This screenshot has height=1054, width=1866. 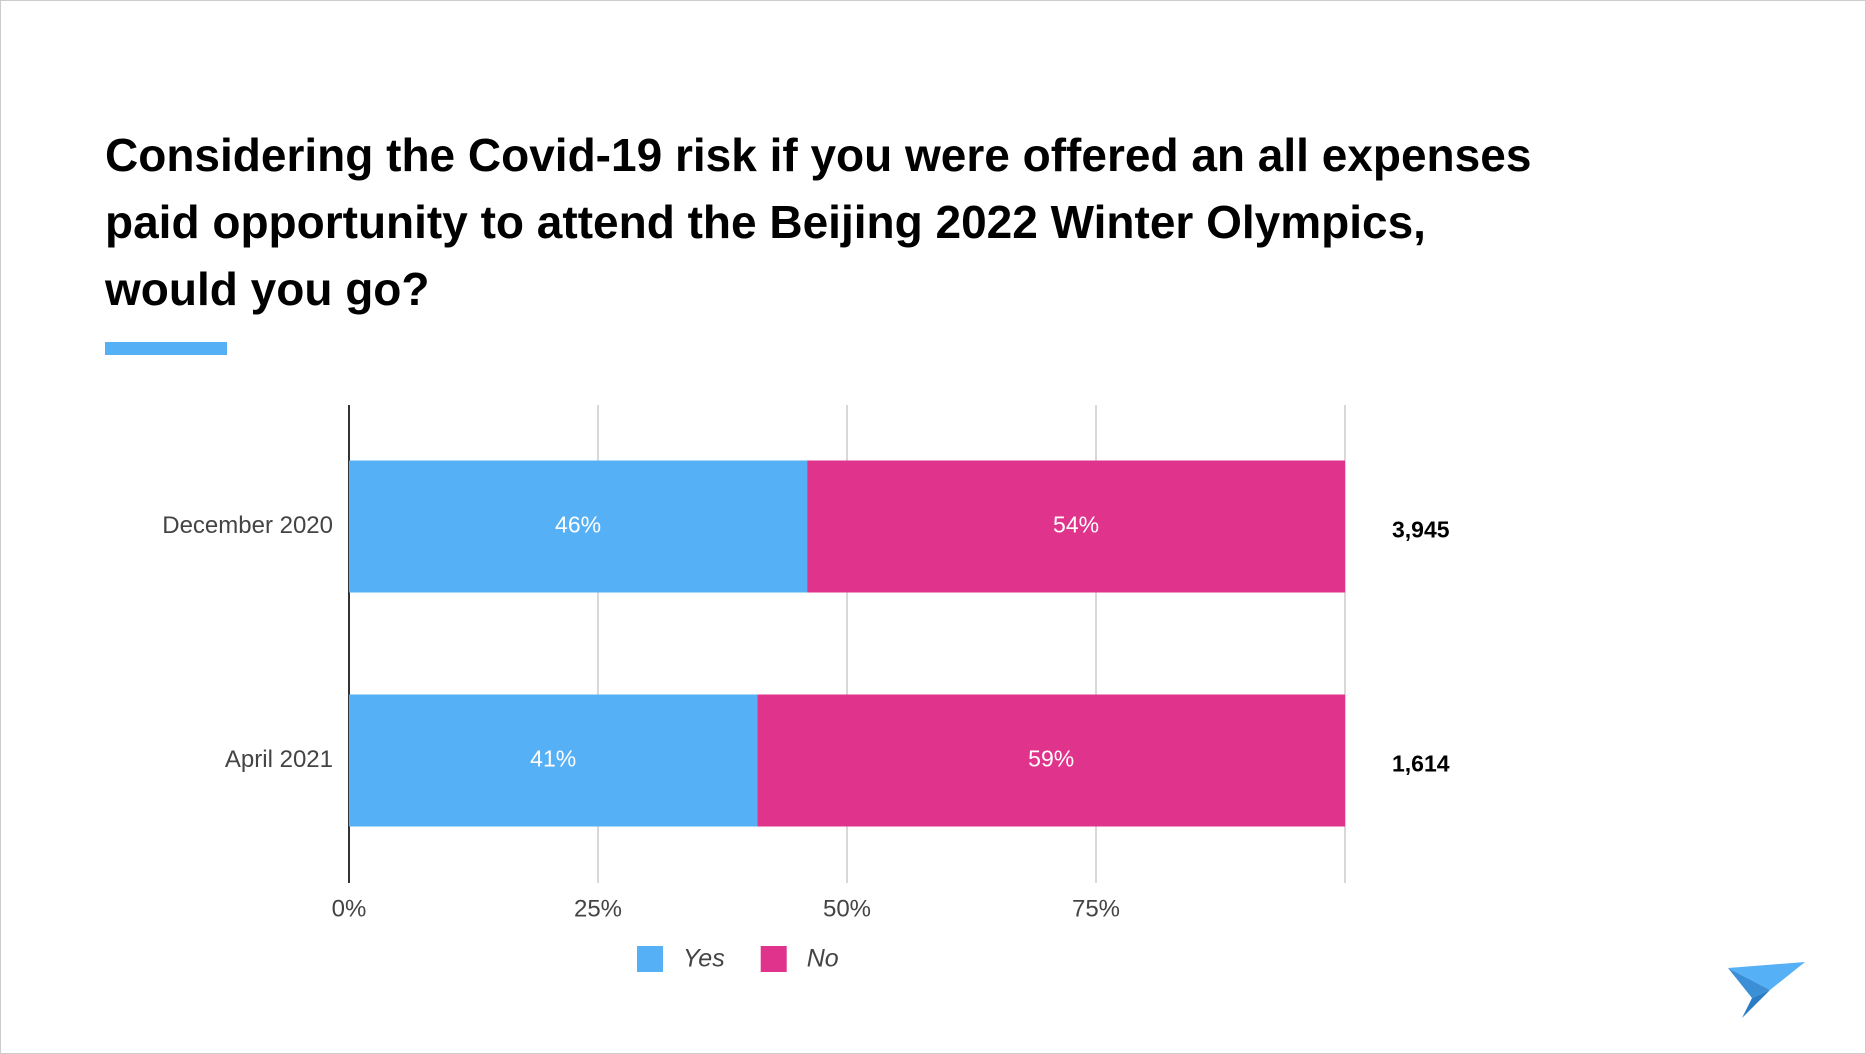 I want to click on data-label: 59%, so click(x=1051, y=759).